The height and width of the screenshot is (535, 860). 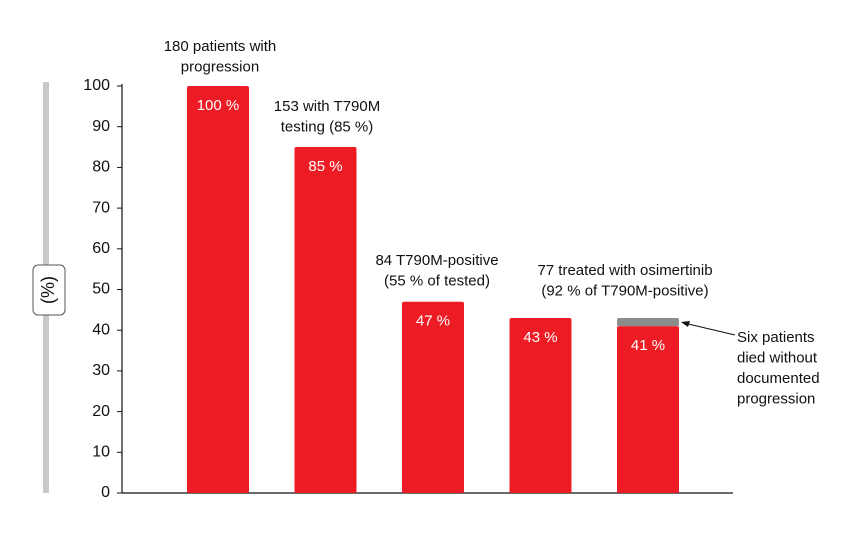 What do you see at coordinates (540, 337) in the screenshot?
I see `value-label: 43 %` at bounding box center [540, 337].